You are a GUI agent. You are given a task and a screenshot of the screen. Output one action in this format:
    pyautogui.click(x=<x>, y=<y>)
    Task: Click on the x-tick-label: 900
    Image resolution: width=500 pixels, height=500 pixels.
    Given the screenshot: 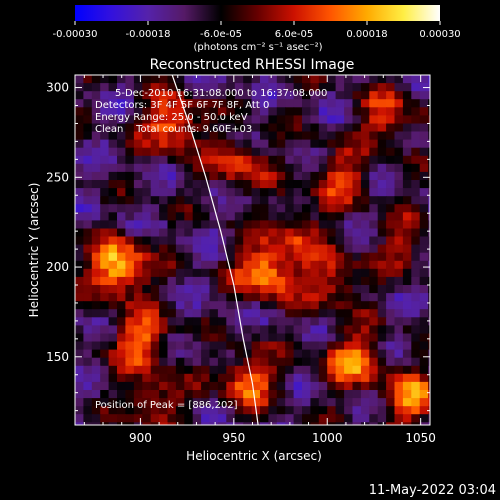 What is the action you would take?
    pyautogui.click(x=140, y=438)
    